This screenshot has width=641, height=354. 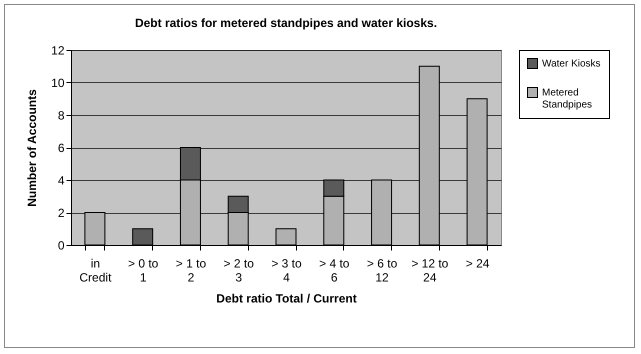 I want to click on legend-label: Water Kiosks, so click(x=571, y=64).